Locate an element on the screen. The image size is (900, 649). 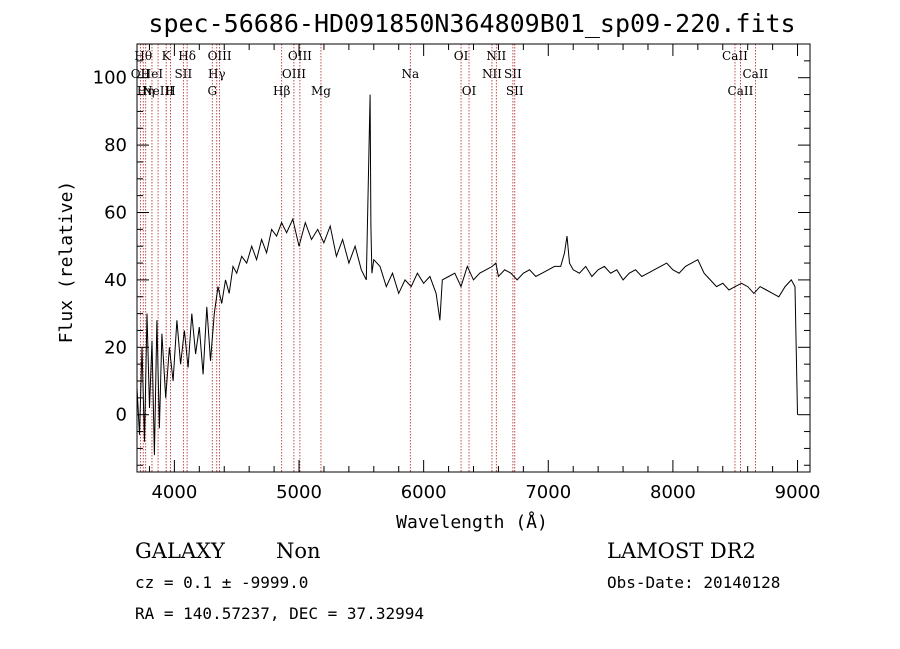
y-tick-label-0: 0 is located at coordinates (121, 415).